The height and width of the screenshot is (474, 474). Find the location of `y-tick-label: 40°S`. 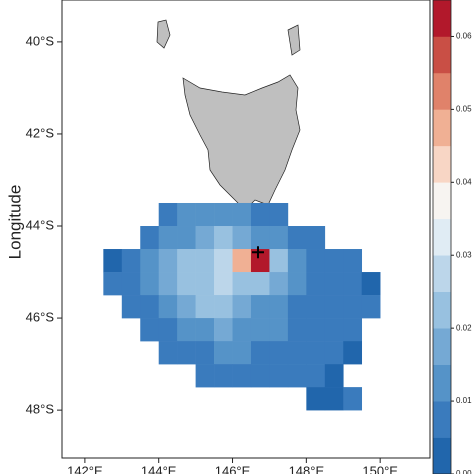

y-tick-label: 40°S is located at coordinates (40, 40).